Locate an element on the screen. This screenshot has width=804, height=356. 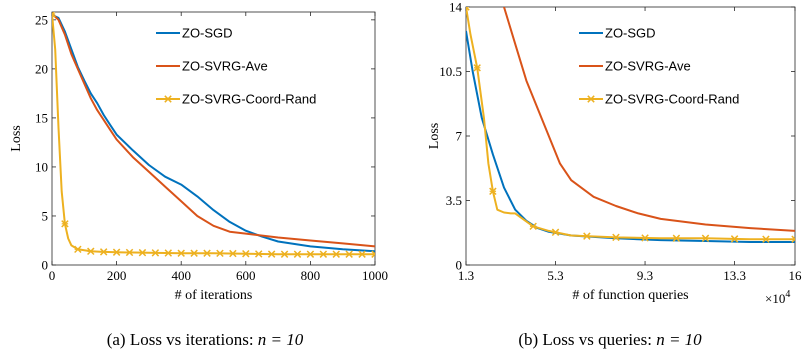
x-tick-label: 5.3 is located at coordinates (555, 275).